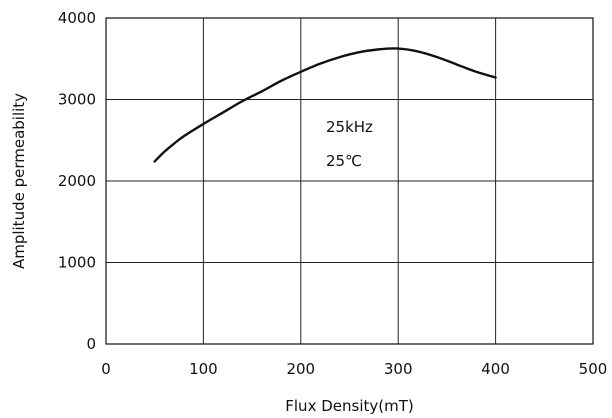 This screenshot has width=612, height=418. Describe the element at coordinates (77, 18) in the screenshot. I see `y-tick-label: 4000` at that location.